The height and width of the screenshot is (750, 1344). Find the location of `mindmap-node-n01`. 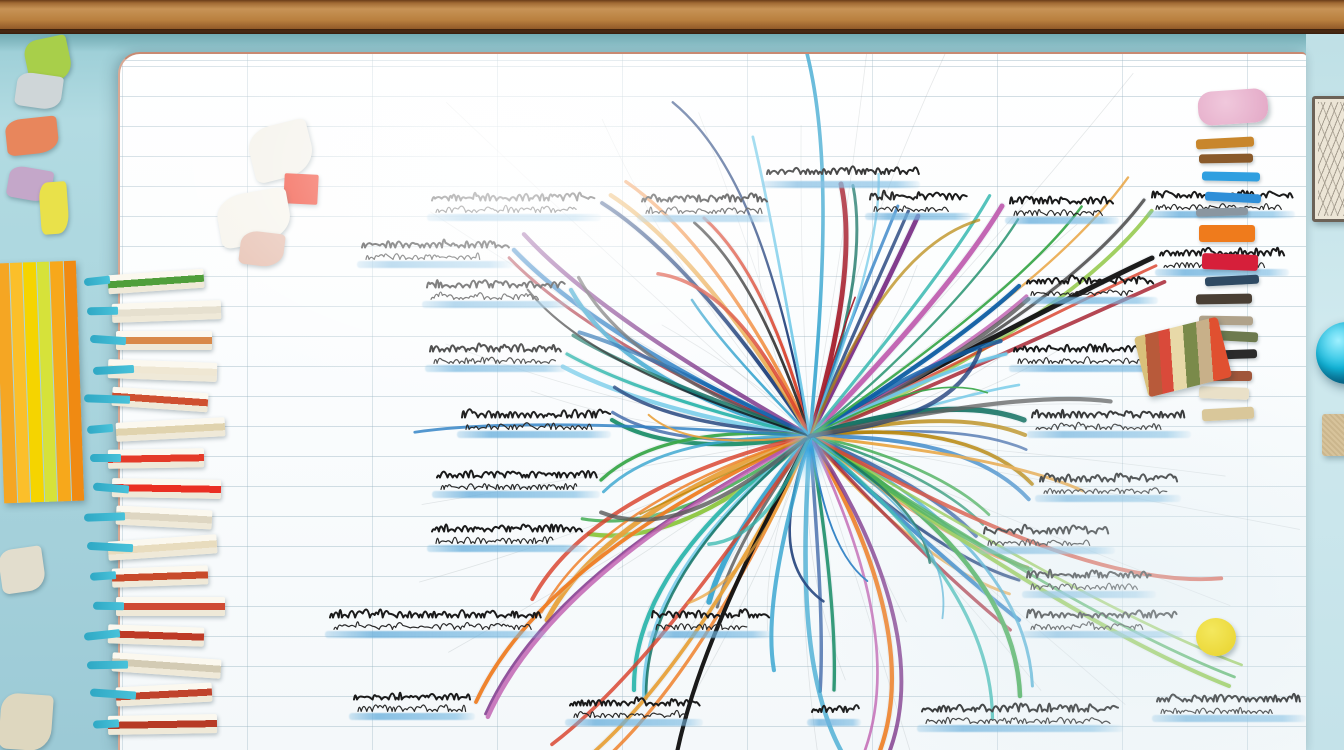

mindmap-node-n01 is located at coordinates (514, 205).